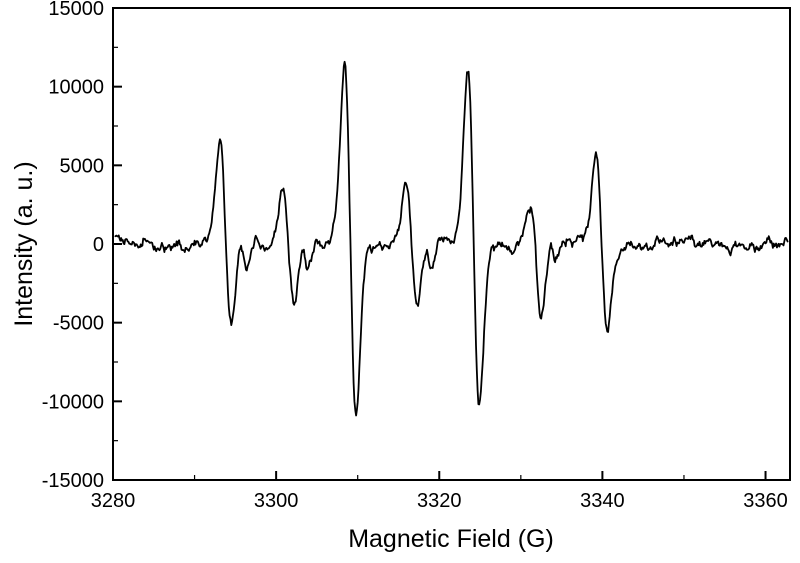 The height and width of the screenshot is (563, 800). Describe the element at coordinates (98, 245) in the screenshot. I see `y-tick-label: 0` at that location.